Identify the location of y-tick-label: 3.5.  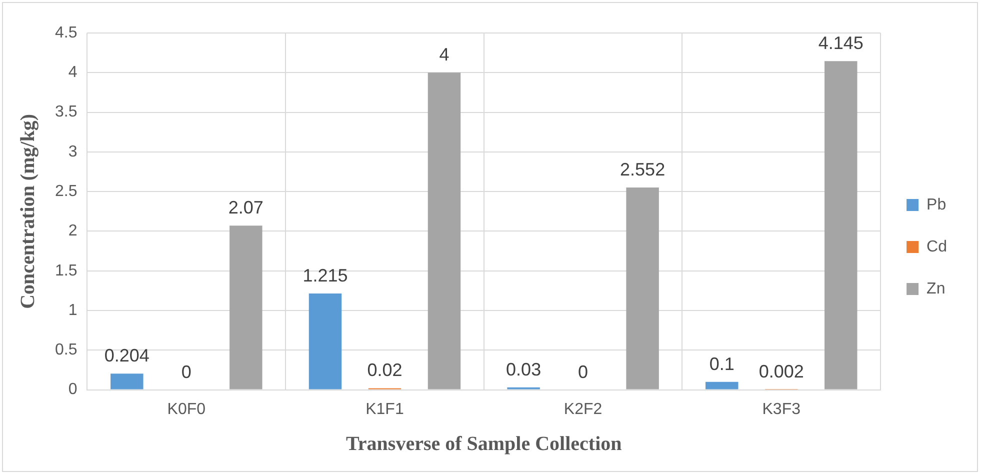
(66, 112).